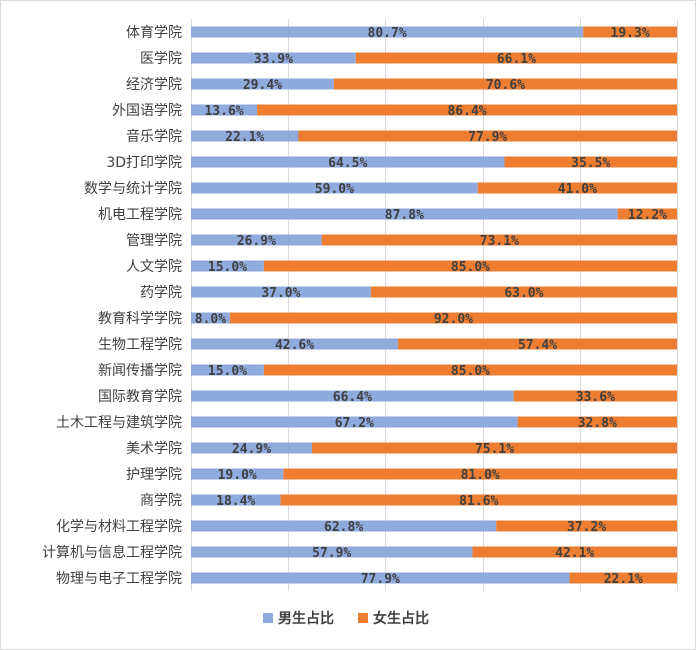 Image resolution: width=696 pixels, height=650 pixels. Describe the element at coordinates (306, 618) in the screenshot. I see `legend-label: 男生占比` at that location.